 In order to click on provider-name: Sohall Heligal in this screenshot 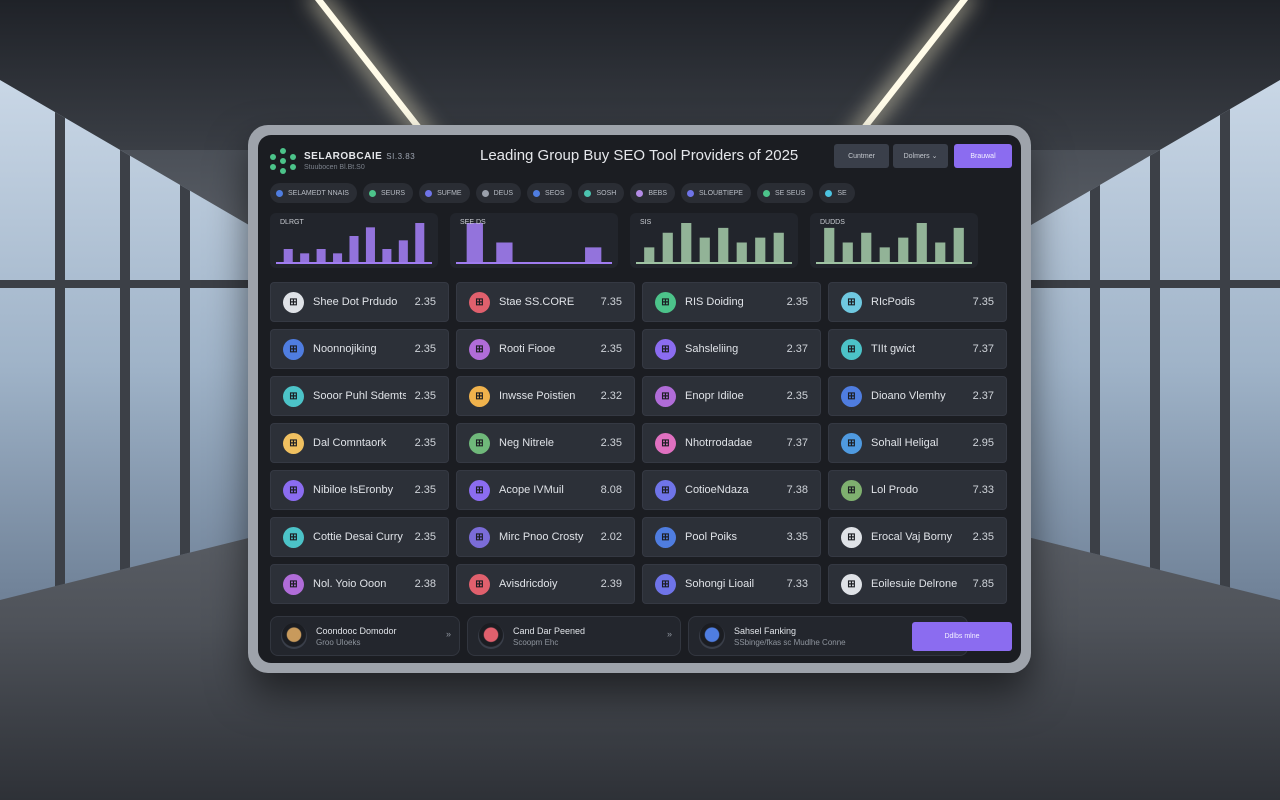, I will do `click(905, 443)`.